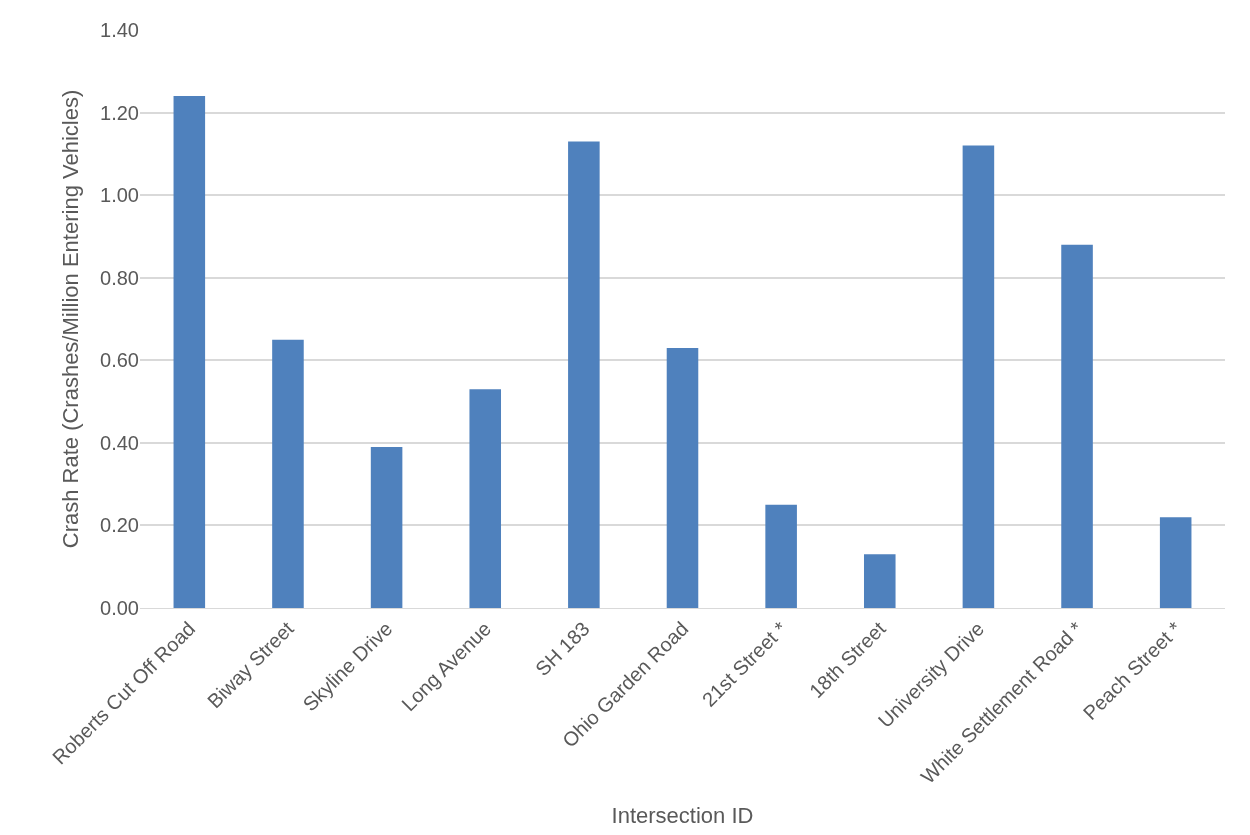 This screenshot has width=1250, height=835. Describe the element at coordinates (70, 319) in the screenshot. I see `y-axis-title: Crash Rate (Crashes/Million Entering Vehicles)` at that location.